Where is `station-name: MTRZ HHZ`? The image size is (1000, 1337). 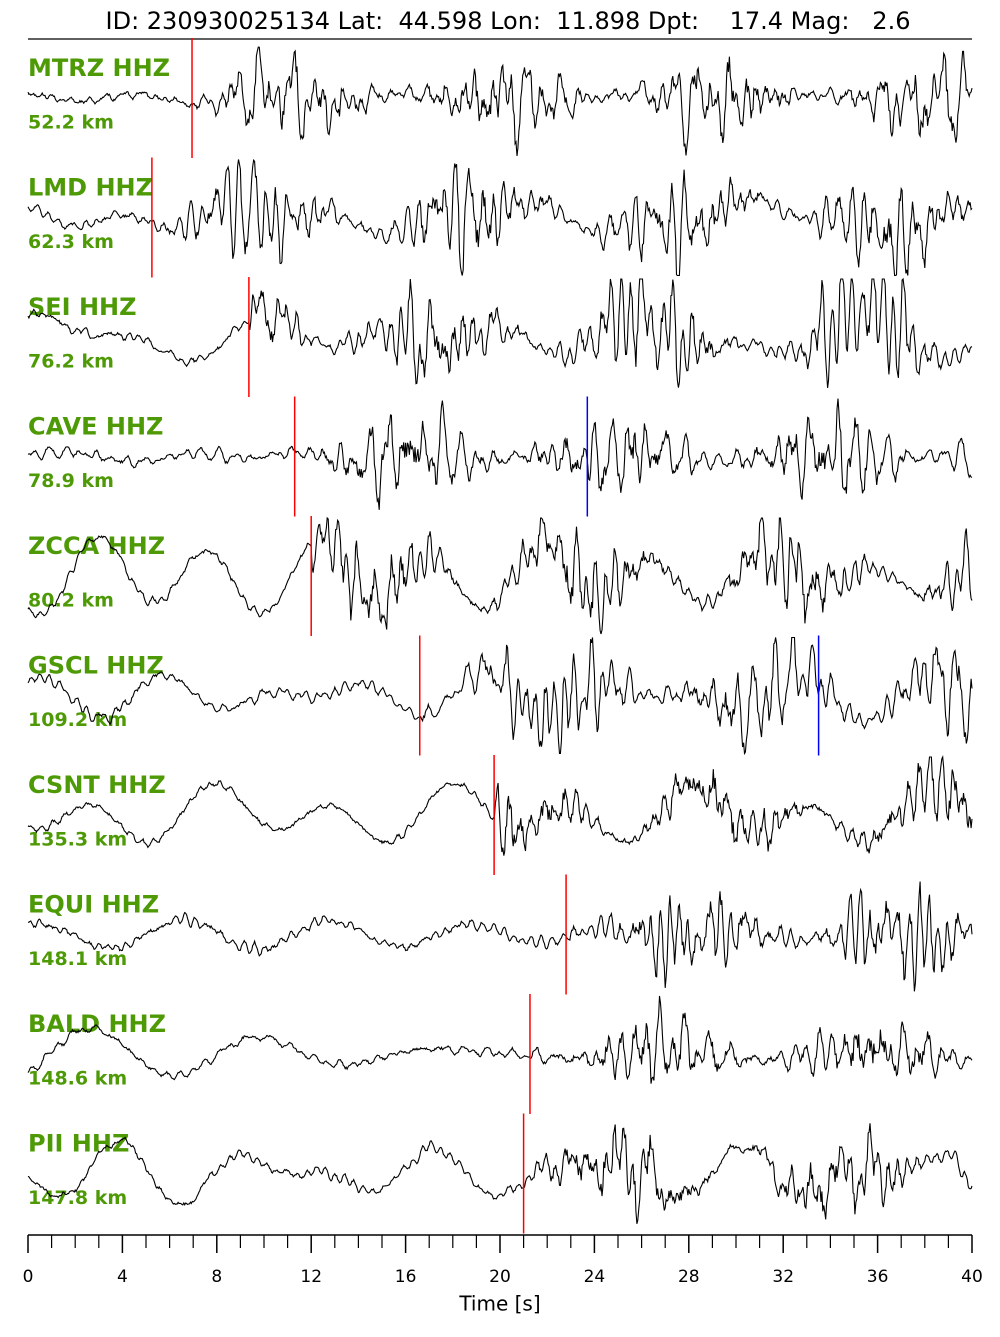 station-name: MTRZ HHZ is located at coordinates (99, 68).